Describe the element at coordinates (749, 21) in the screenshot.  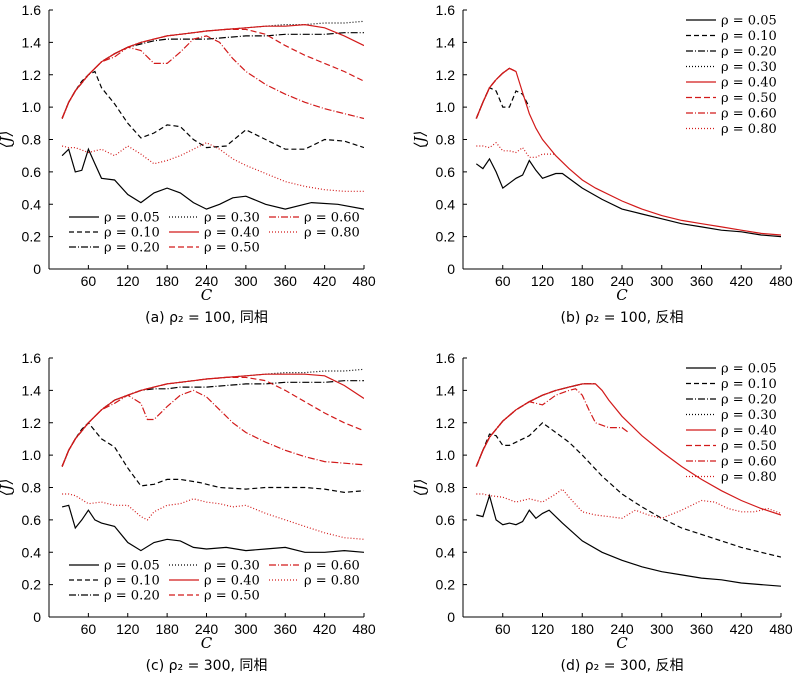
I see `legend-label: ρ = 0.05` at that location.